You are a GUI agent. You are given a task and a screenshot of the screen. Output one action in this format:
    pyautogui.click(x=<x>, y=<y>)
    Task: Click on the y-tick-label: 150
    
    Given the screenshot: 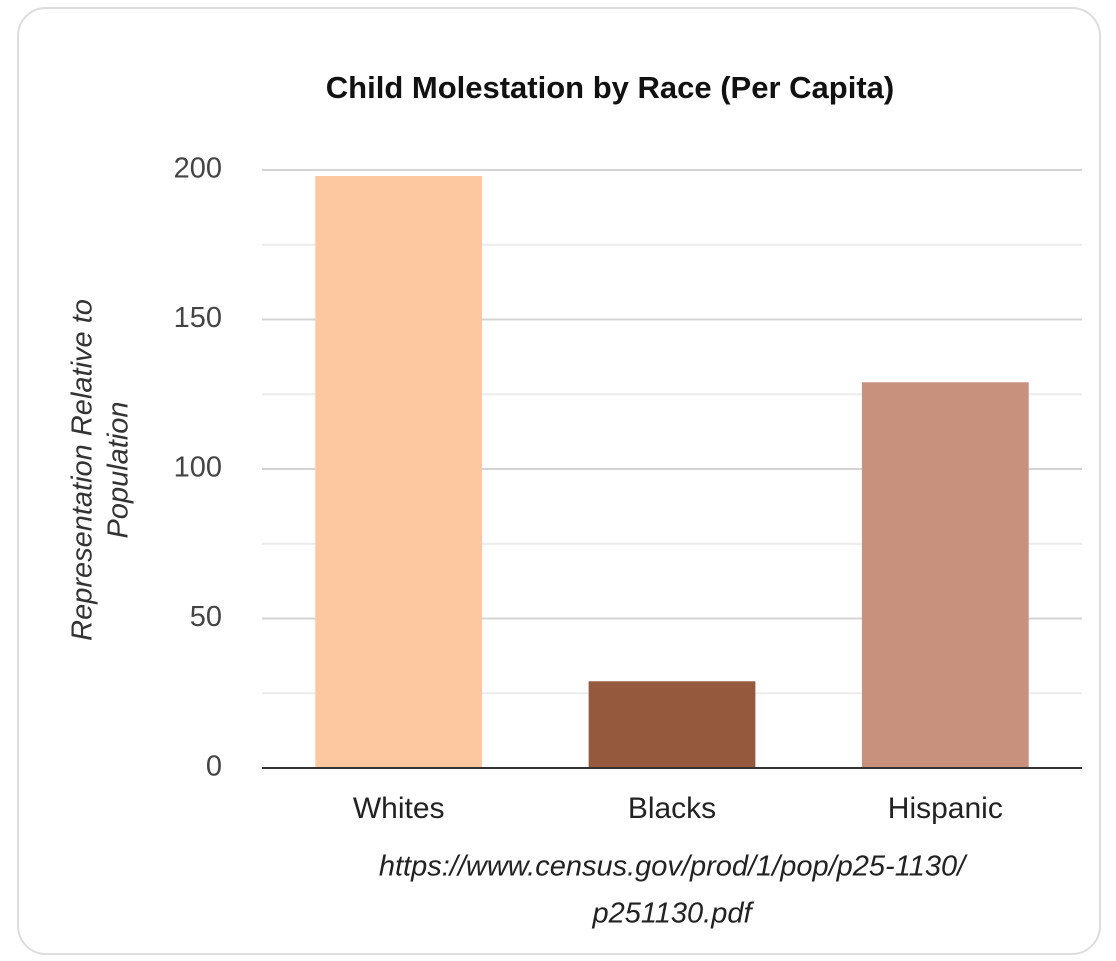 What is the action you would take?
    pyautogui.click(x=198, y=318)
    